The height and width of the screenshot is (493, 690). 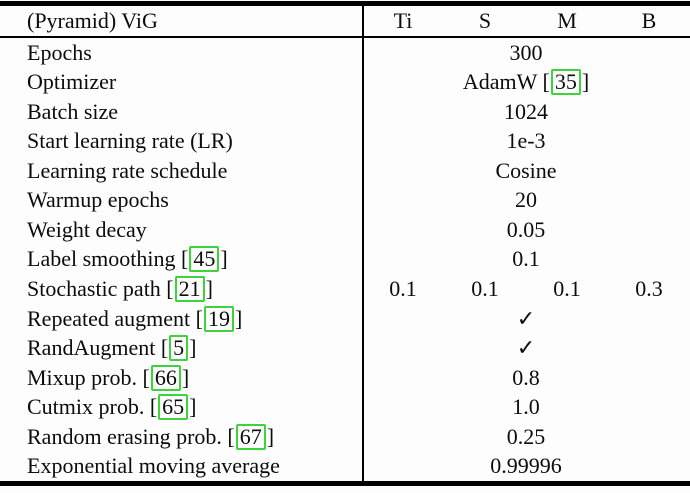 I want to click on label-text: RandAugment [, so click(x=98, y=348).